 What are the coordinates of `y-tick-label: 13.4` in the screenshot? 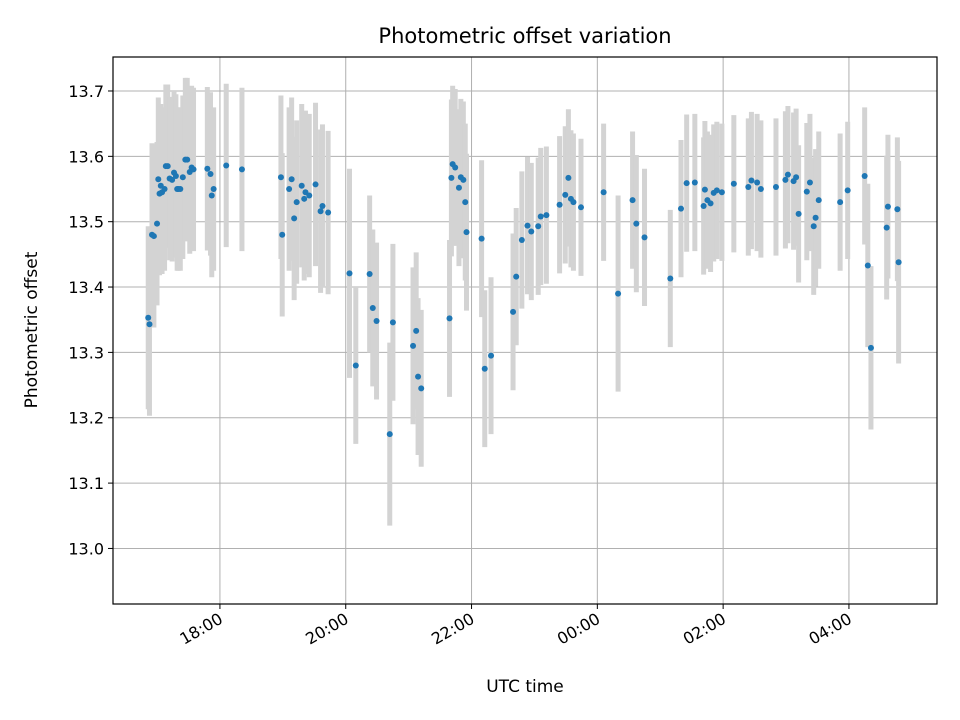 It's located at (86, 287).